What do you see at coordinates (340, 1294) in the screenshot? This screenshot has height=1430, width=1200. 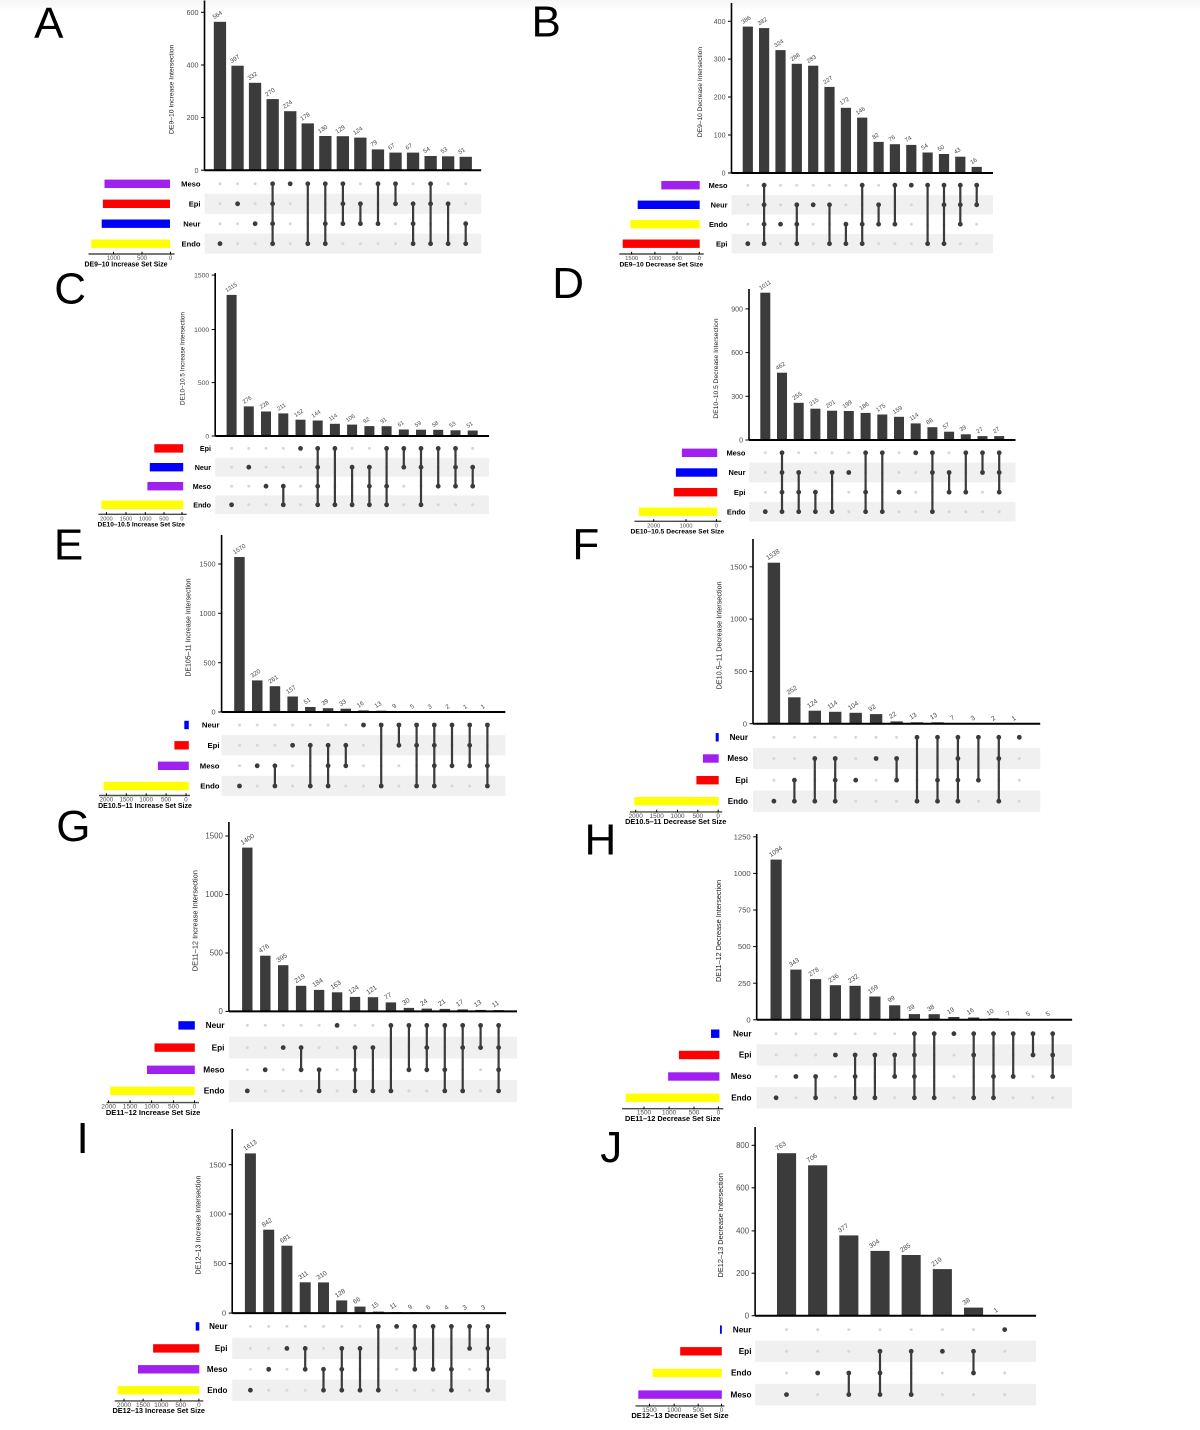 I see `svg-text: 128` at bounding box center [340, 1294].